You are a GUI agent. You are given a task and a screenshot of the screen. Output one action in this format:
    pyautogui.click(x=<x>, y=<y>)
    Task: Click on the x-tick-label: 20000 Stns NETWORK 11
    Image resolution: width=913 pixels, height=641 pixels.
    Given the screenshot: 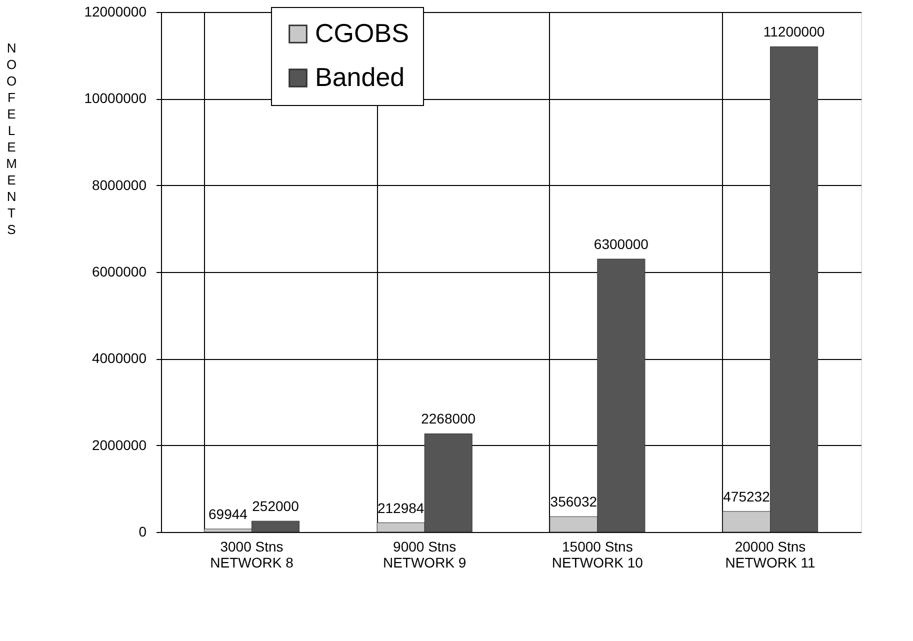 What is the action you would take?
    pyautogui.click(x=770, y=554)
    